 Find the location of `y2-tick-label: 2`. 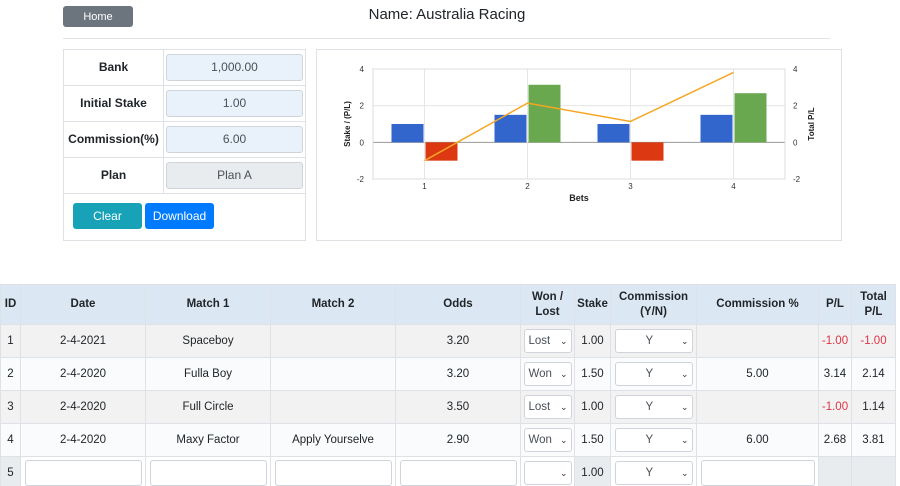

y2-tick-label: 2 is located at coordinates (795, 106).